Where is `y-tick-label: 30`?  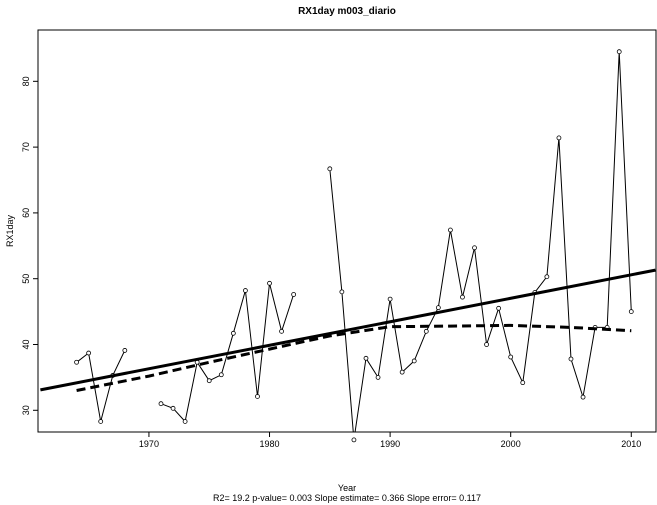
y-tick-label: 30 is located at coordinates (26, 410).